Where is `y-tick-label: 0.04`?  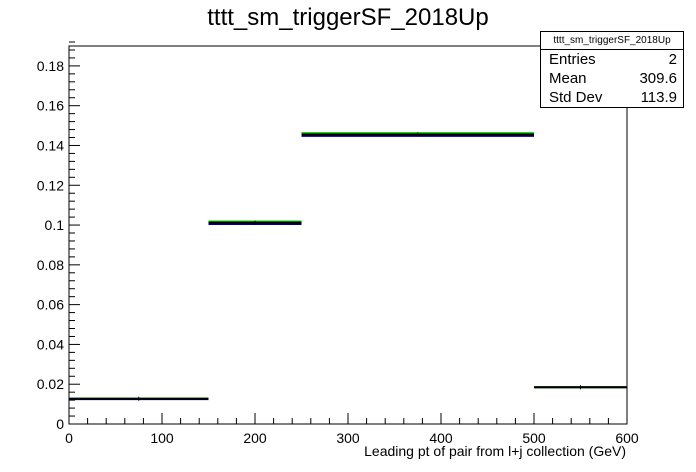 y-tick-label: 0.04 is located at coordinates (50, 344).